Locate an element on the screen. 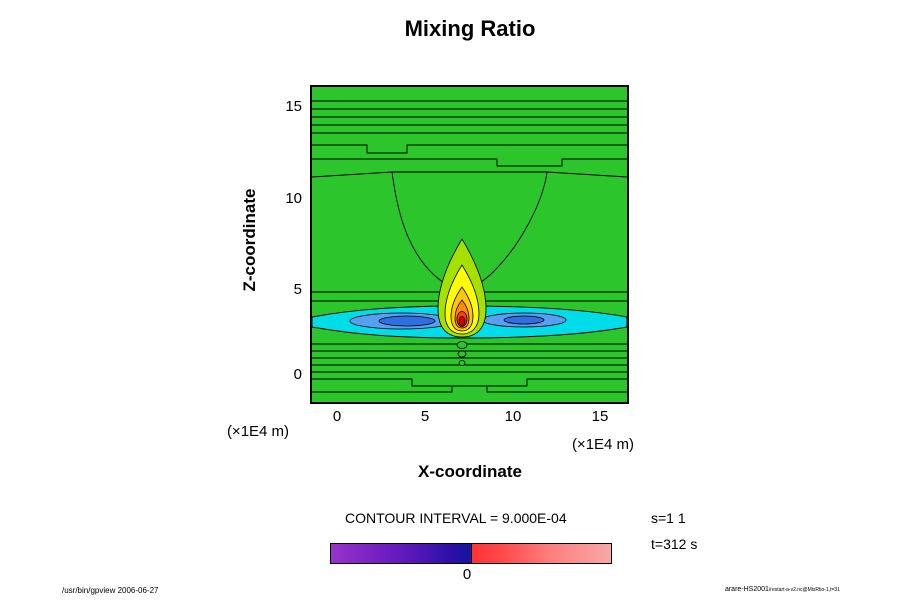 This screenshot has height=600, width=900. x-tick-0: 0 is located at coordinates (337, 416).